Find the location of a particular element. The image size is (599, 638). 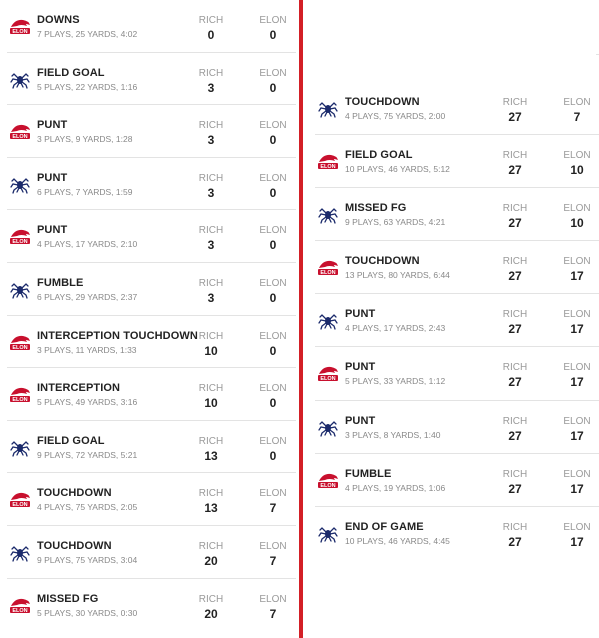

drive-result: PUNT is located at coordinates (360, 314).